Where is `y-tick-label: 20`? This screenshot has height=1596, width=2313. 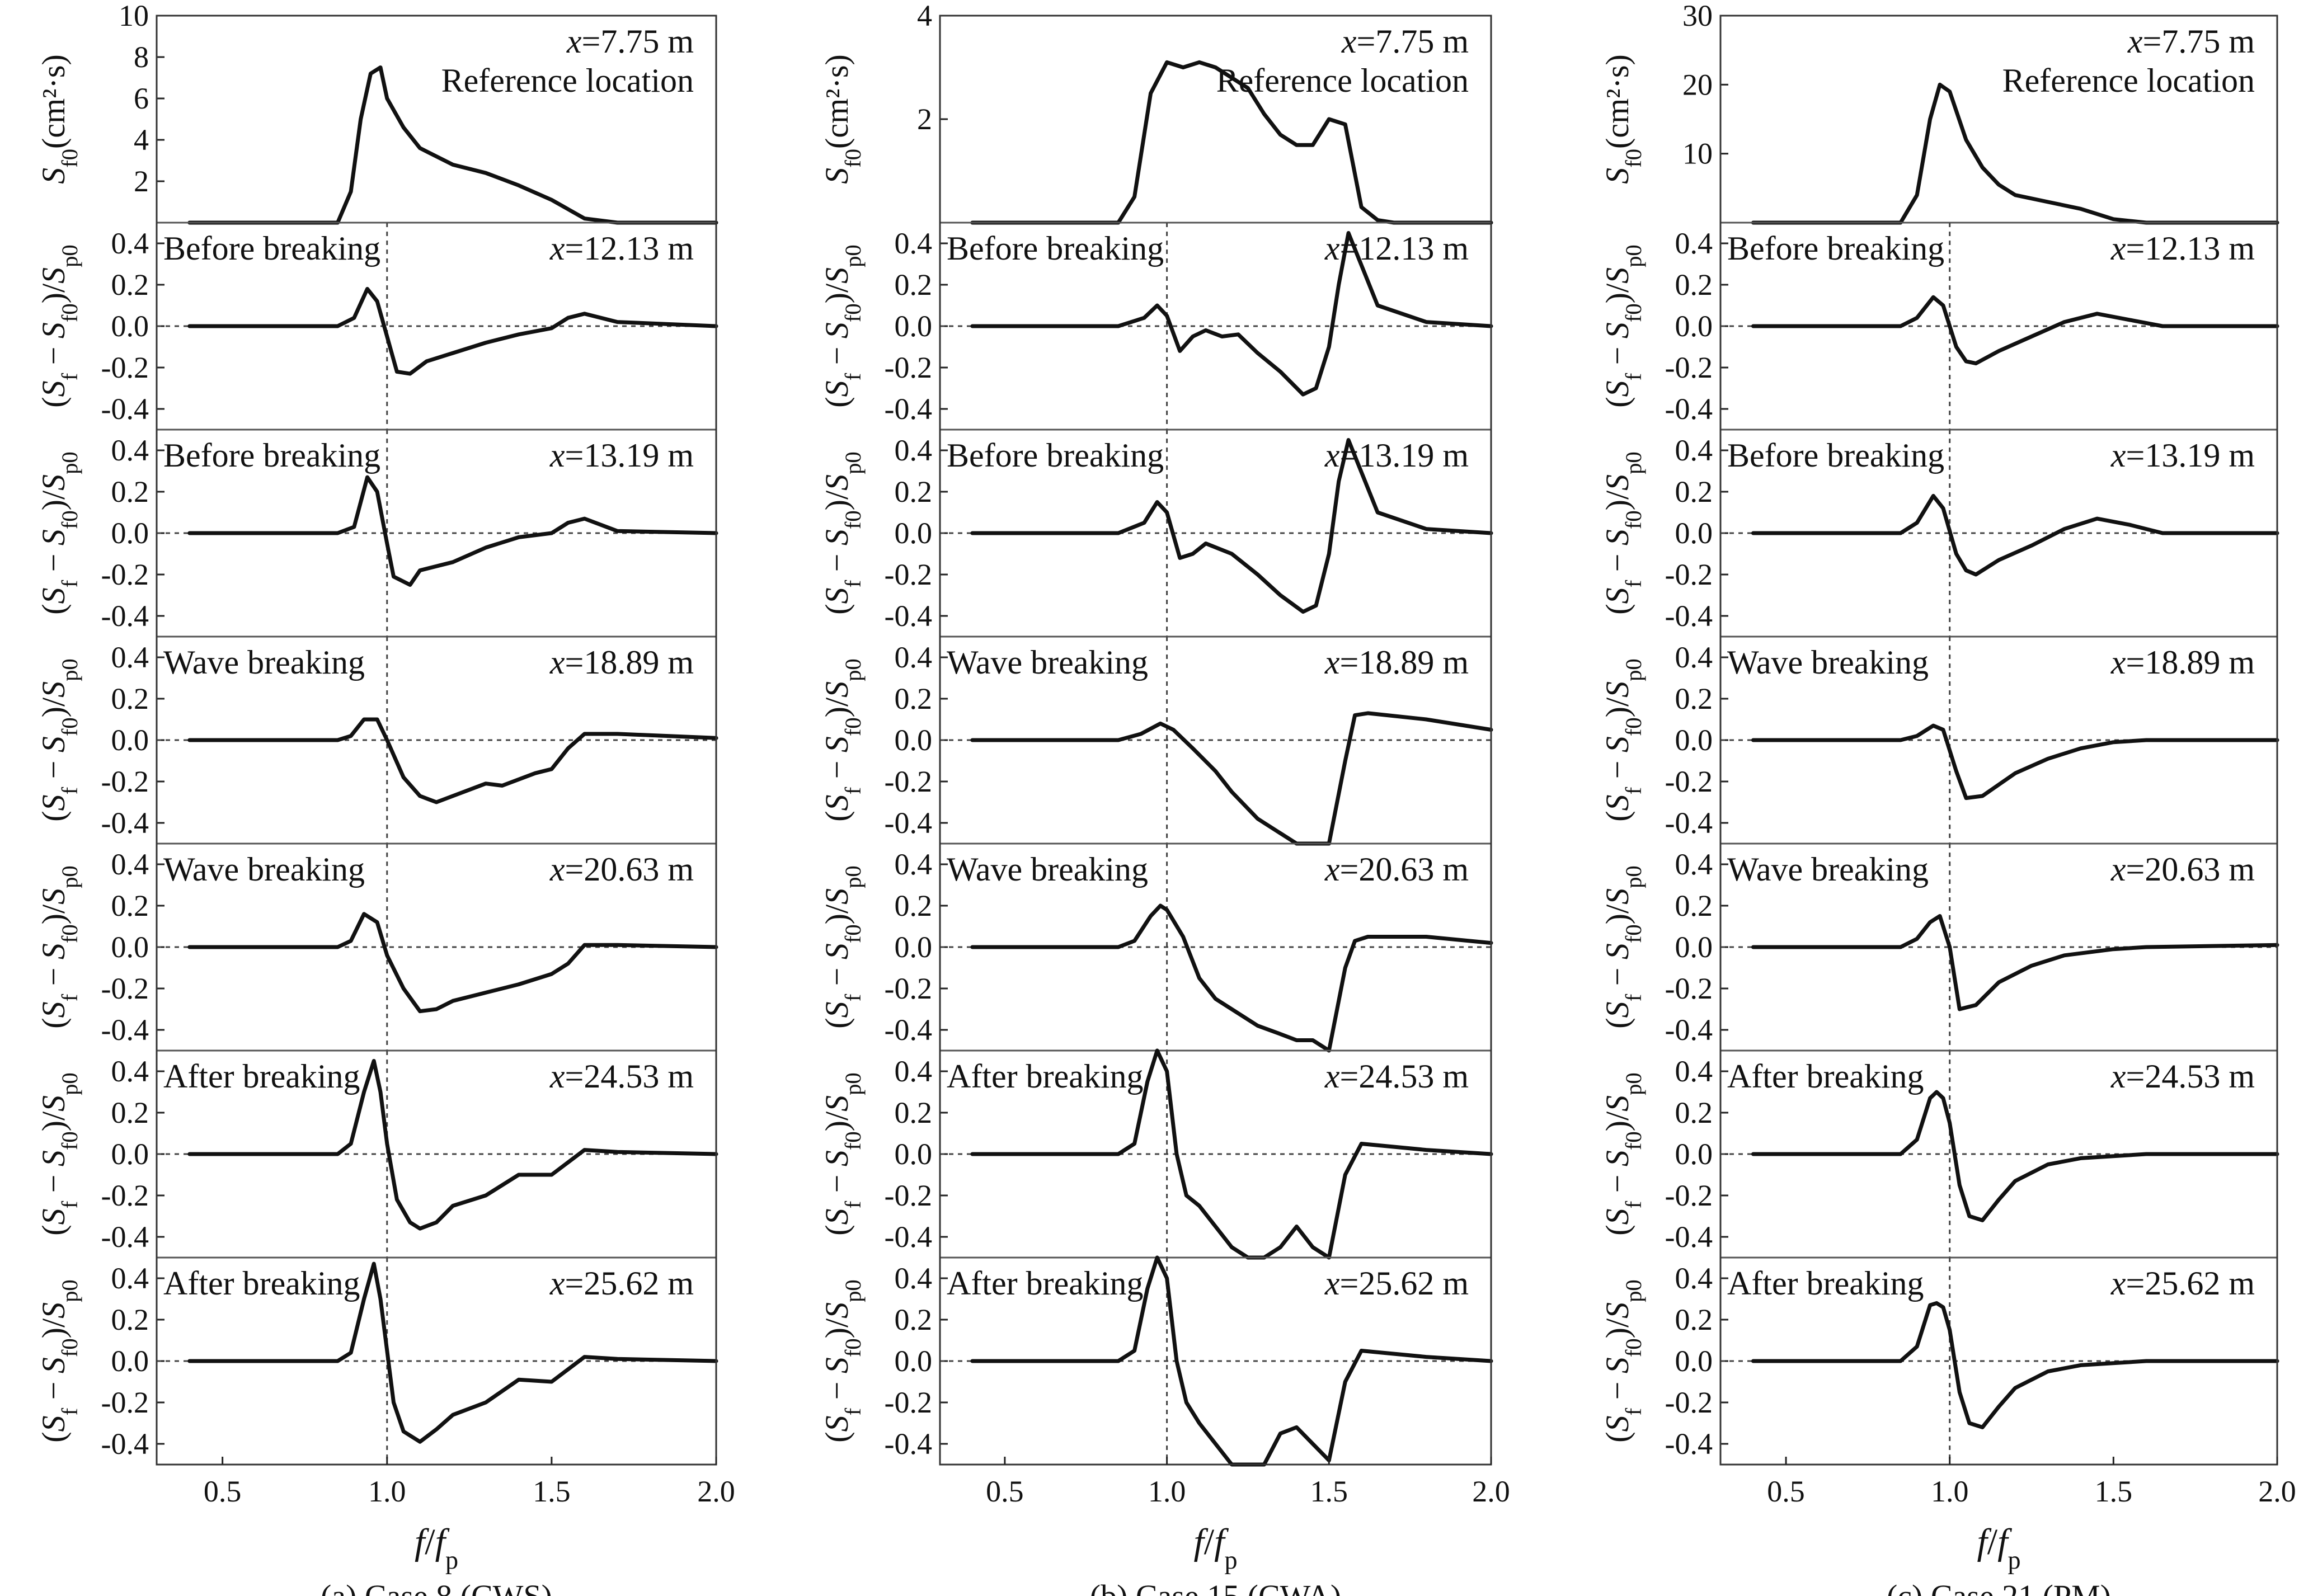
y-tick-label: 20 is located at coordinates (1698, 84).